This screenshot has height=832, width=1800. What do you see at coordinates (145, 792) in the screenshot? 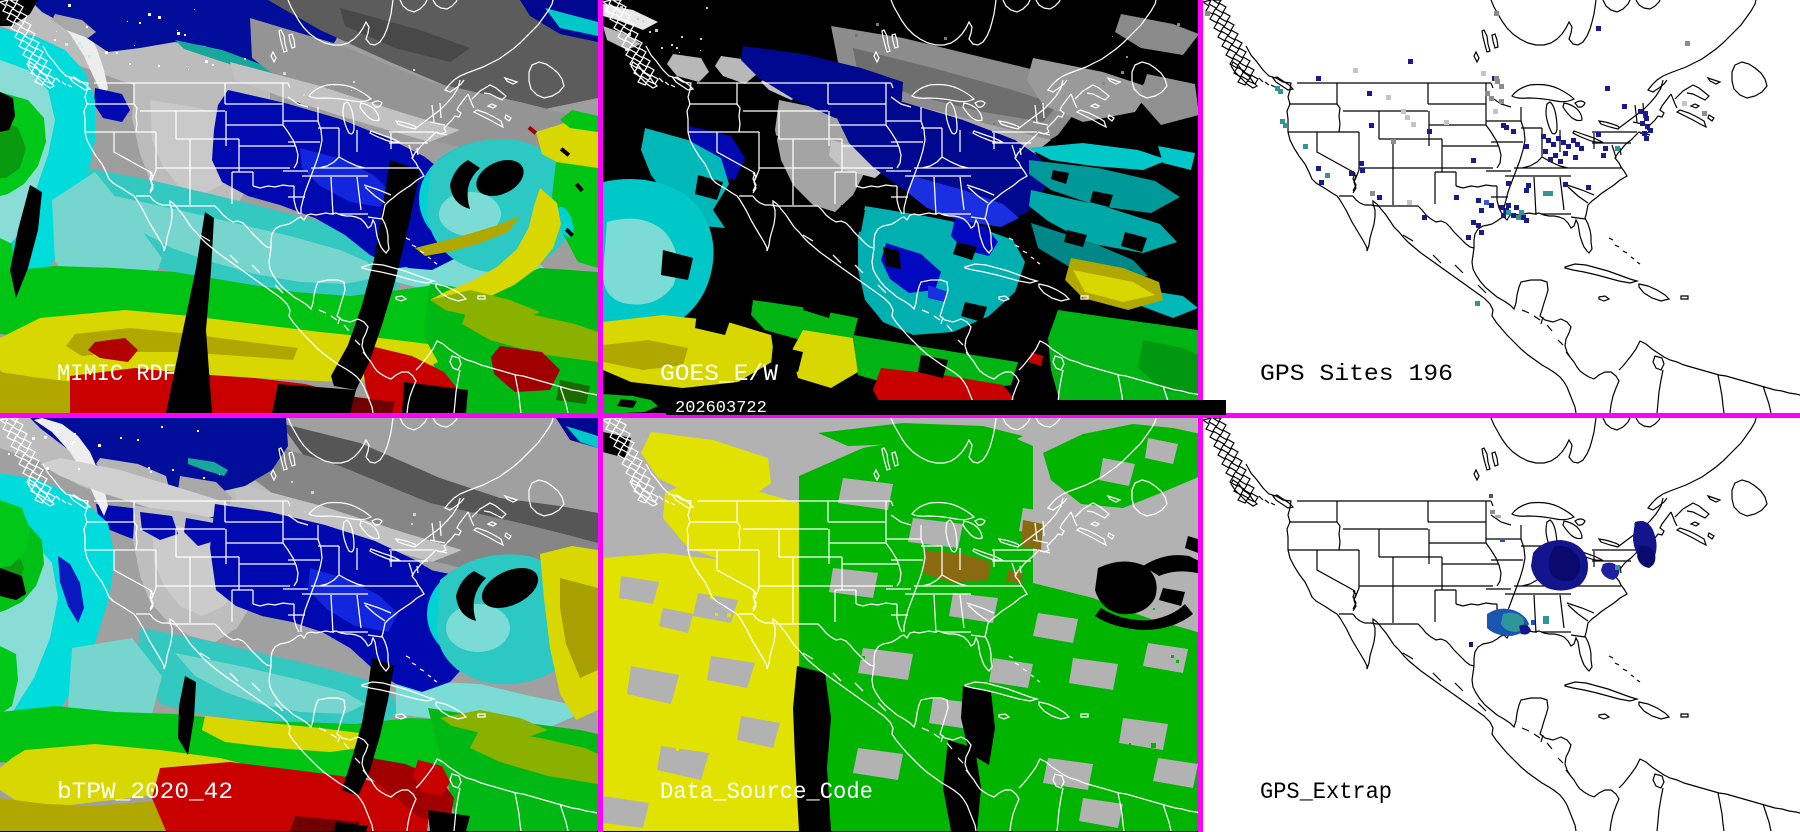
I see `svg-text: bTPW_2020_42` at bounding box center [145, 792].